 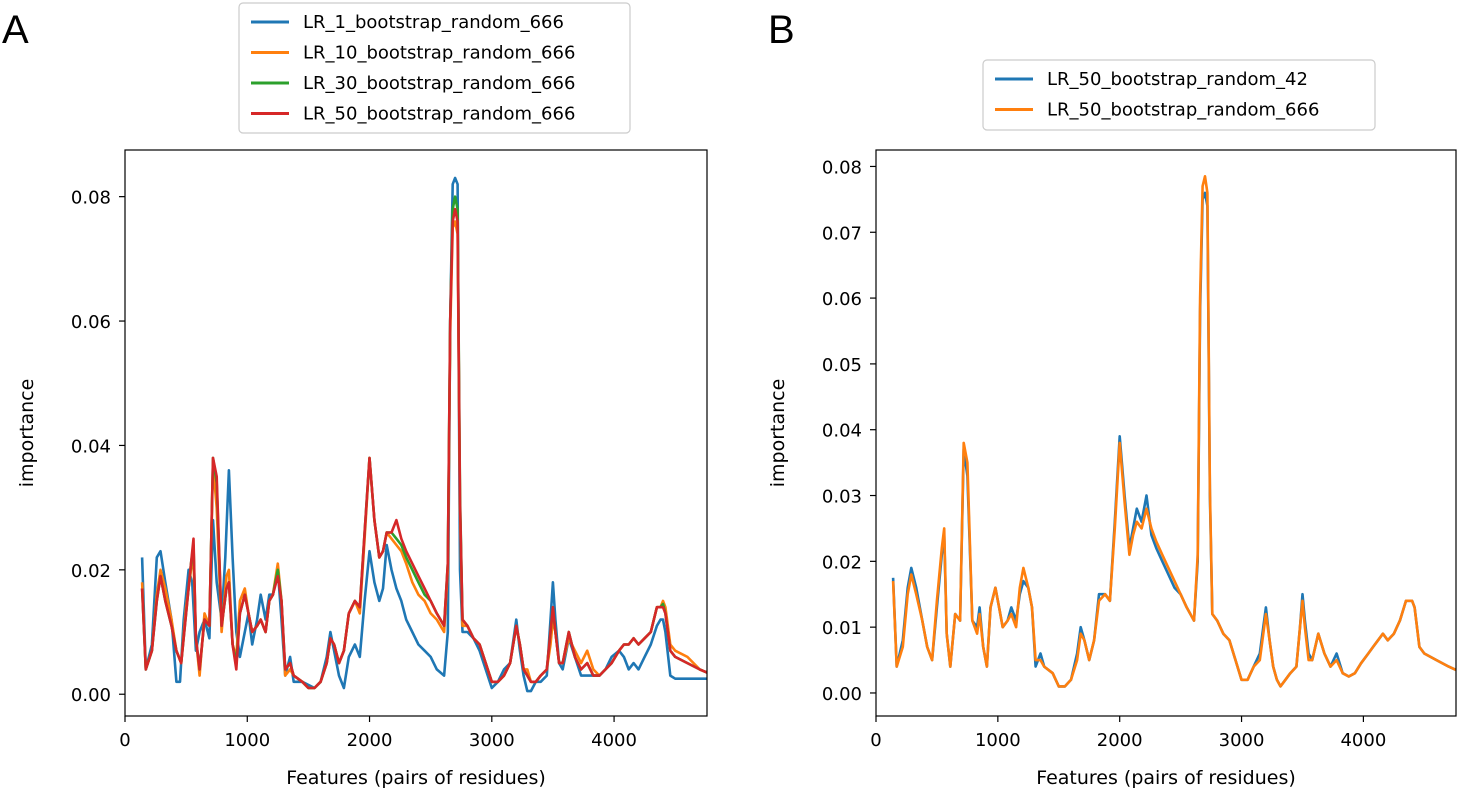 I want to click on legend-label: LR_10_bootstrap_random_666, so click(x=439, y=53).